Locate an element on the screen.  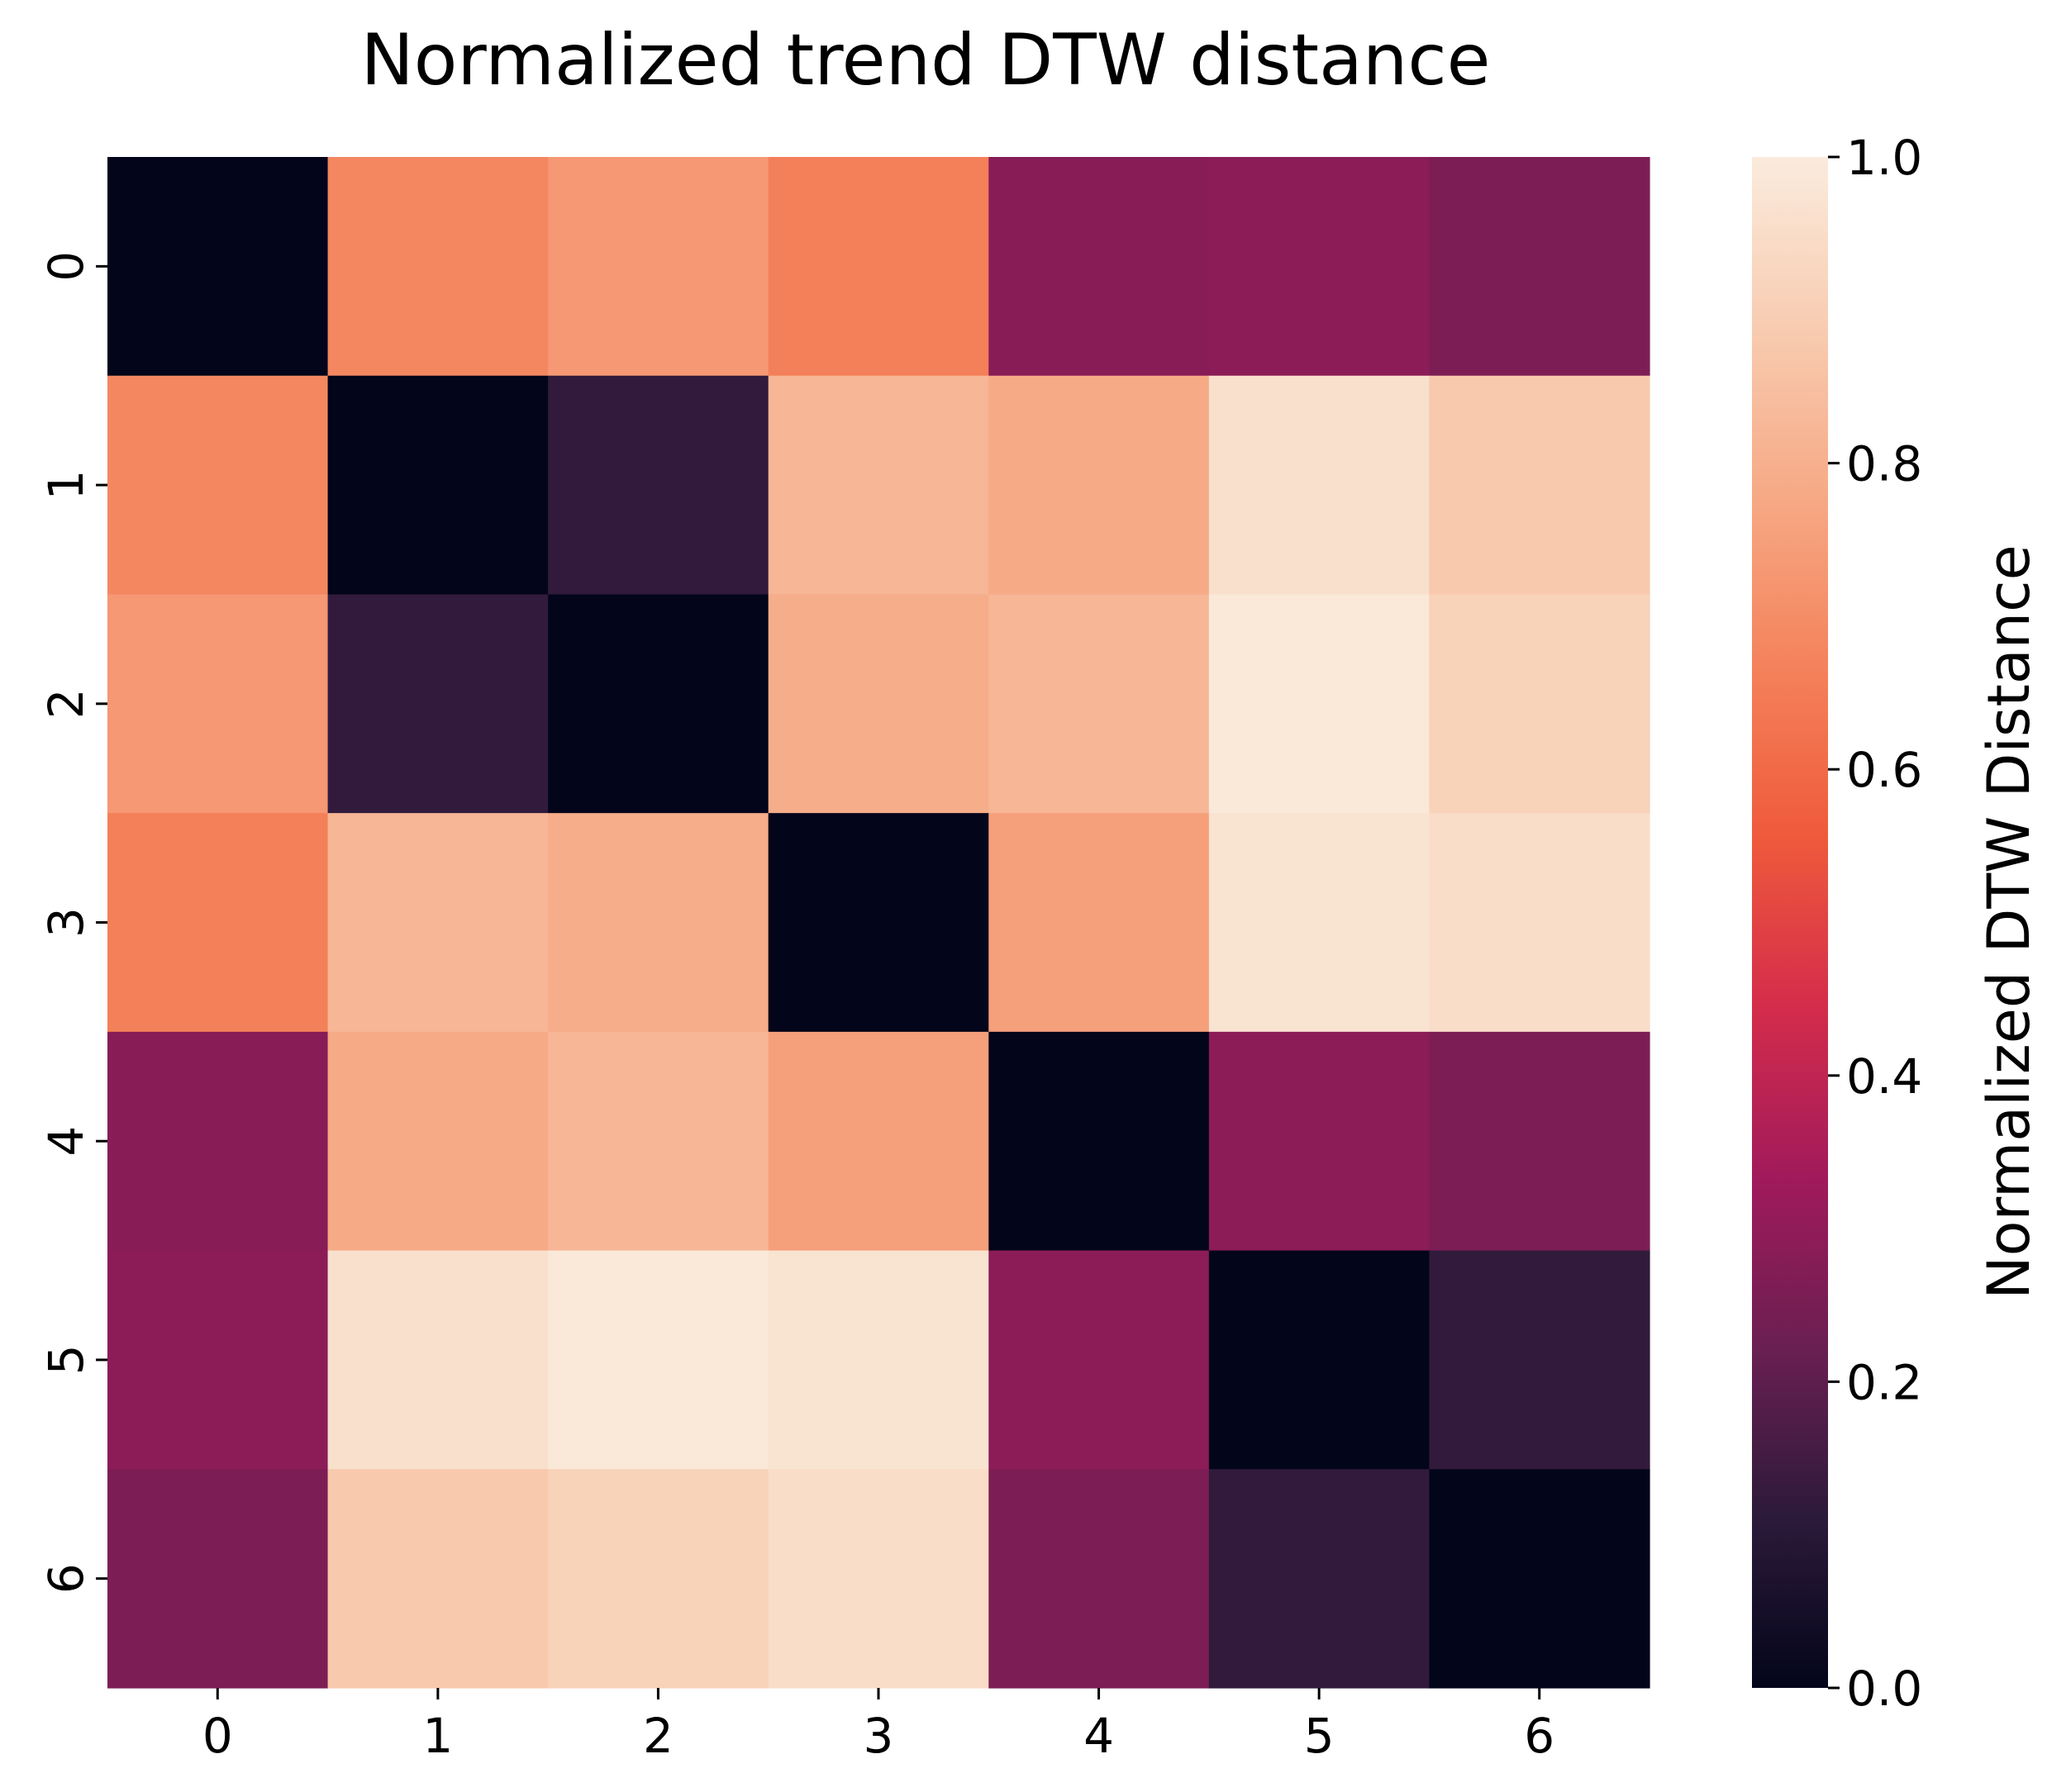
heatmap-cell-r2-c1 is located at coordinates (438, 704).